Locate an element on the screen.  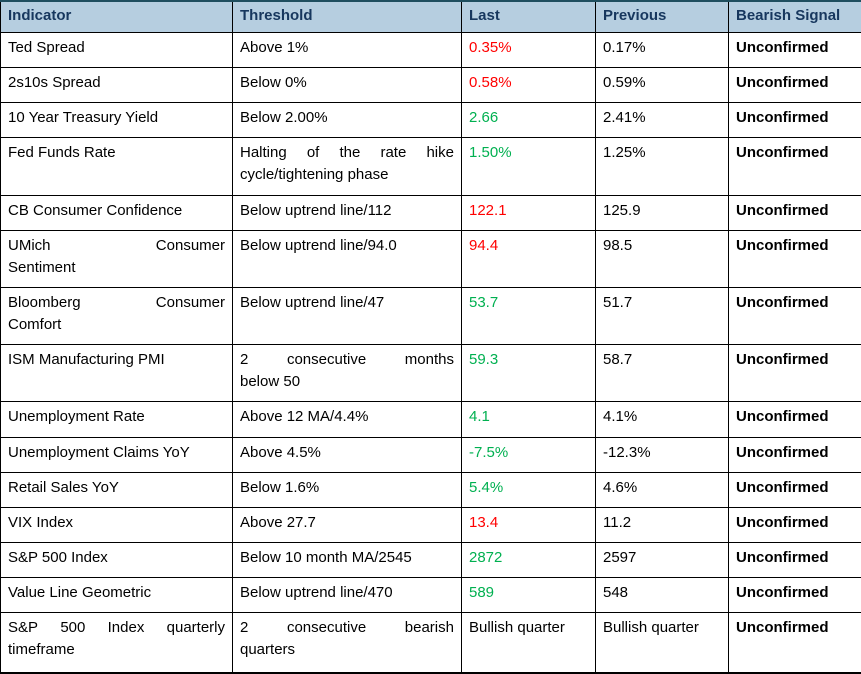
cell-threshold: 2 consecutive bearish quarters is located at coordinates (347, 642).